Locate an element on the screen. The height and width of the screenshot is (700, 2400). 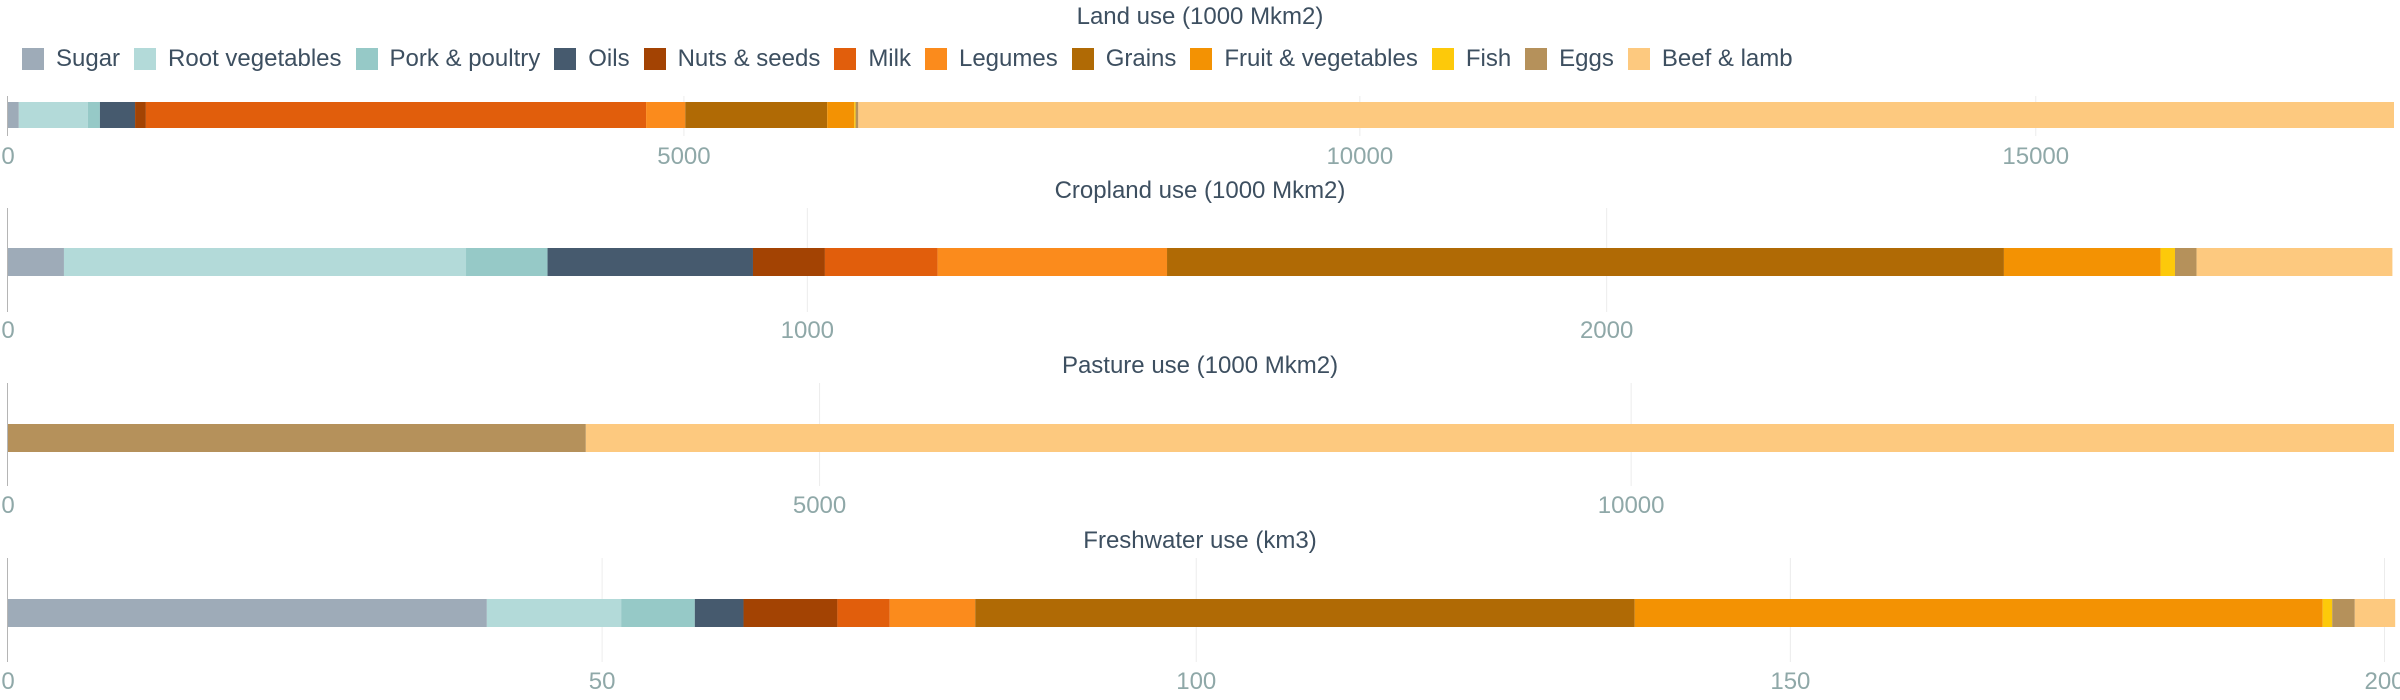
legend-label: Fish is located at coordinates (1488, 58).